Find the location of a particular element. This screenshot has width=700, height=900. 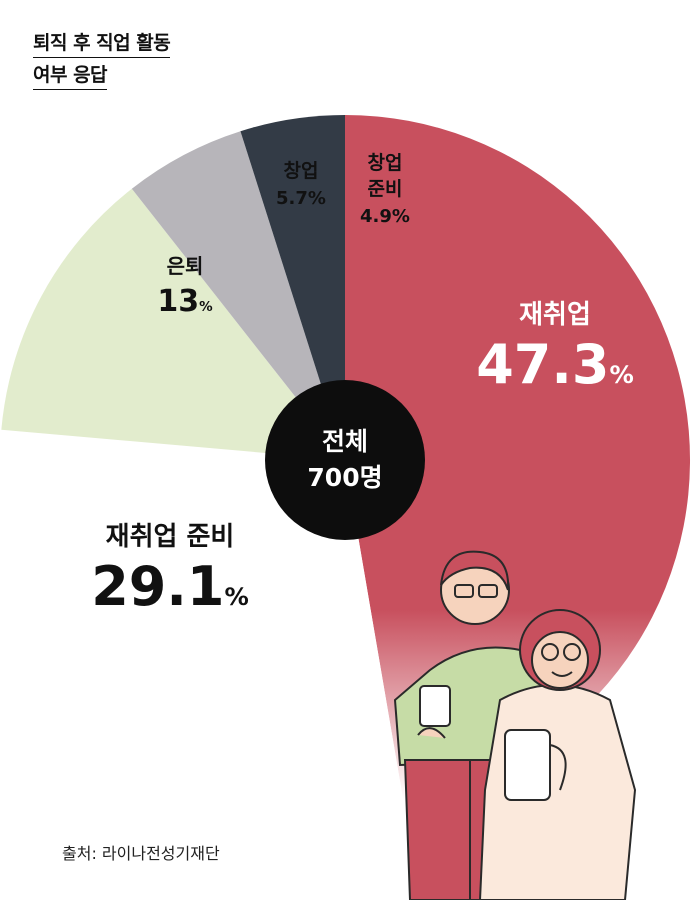

label-retired-value: 13 is located at coordinates (178, 301).